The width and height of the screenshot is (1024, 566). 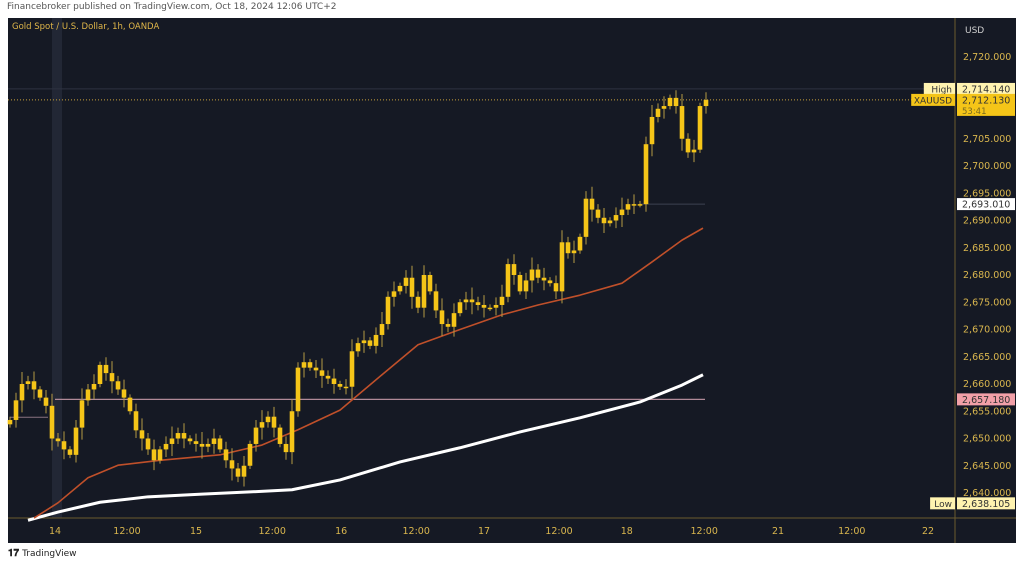 I want to click on price-label: 2,714.140 High, so click(x=969, y=88).